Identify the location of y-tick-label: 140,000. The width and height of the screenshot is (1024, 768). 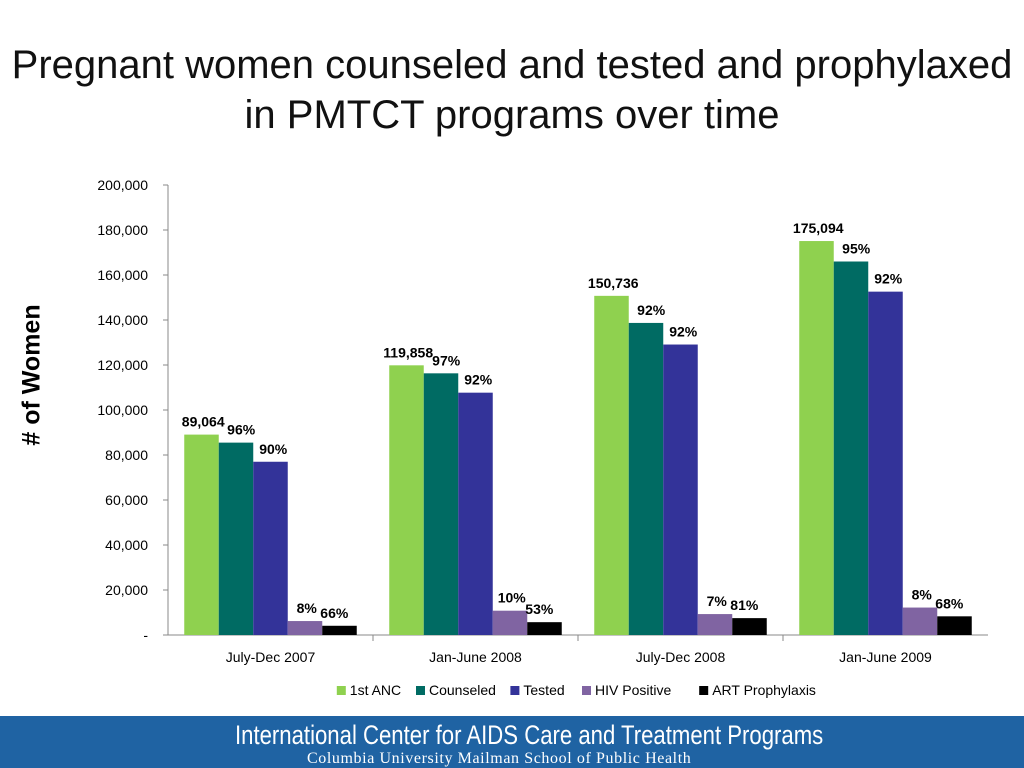
(122, 320).